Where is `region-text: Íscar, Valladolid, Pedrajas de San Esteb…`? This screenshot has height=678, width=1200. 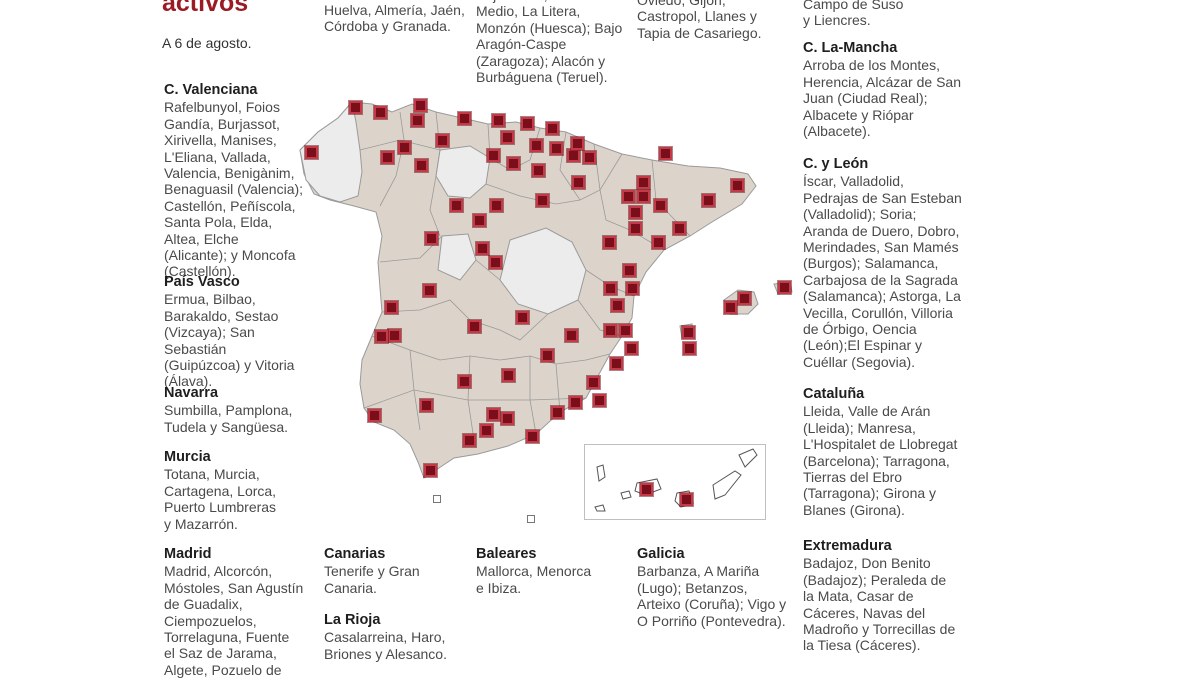
region-text: Íscar, Valladolid, Pedrajas de San Esteb… is located at coordinates (882, 271).